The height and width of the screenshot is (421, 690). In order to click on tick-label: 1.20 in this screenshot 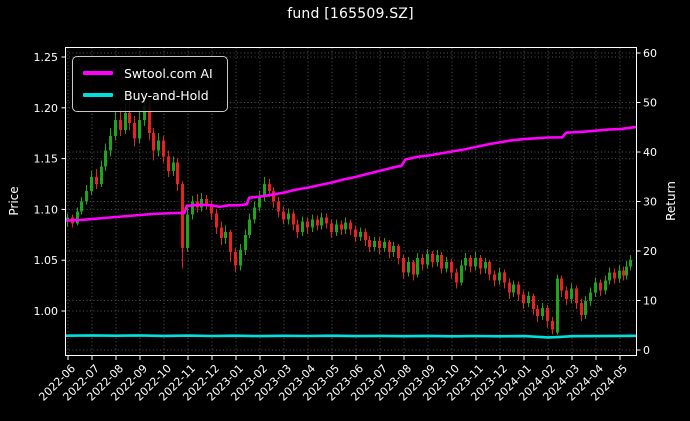, I will do `click(46, 108)`.